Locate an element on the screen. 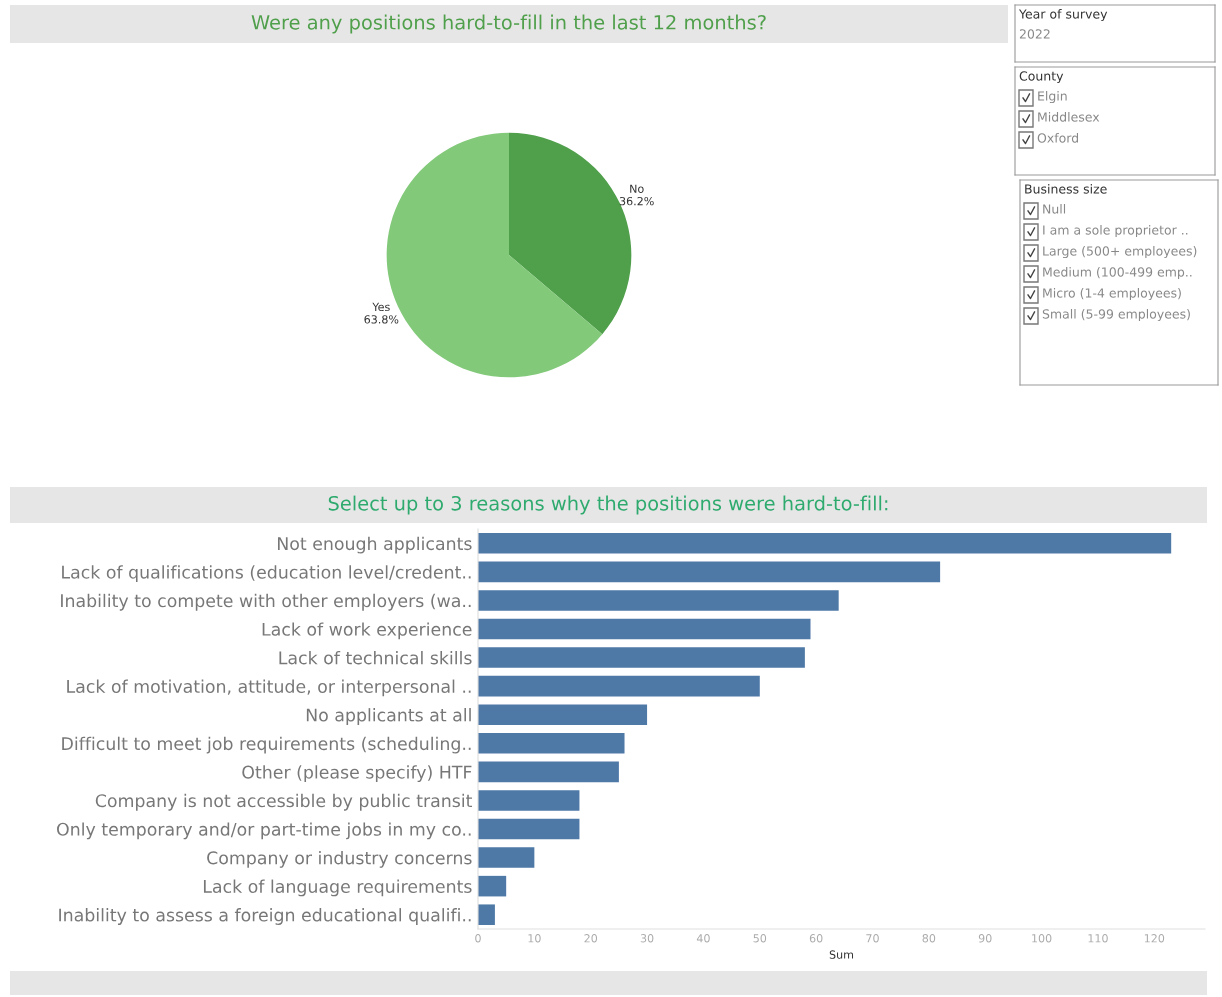 The width and height of the screenshot is (1222, 997). category-label: Micro (1-4 employees) is located at coordinates (1112, 294).